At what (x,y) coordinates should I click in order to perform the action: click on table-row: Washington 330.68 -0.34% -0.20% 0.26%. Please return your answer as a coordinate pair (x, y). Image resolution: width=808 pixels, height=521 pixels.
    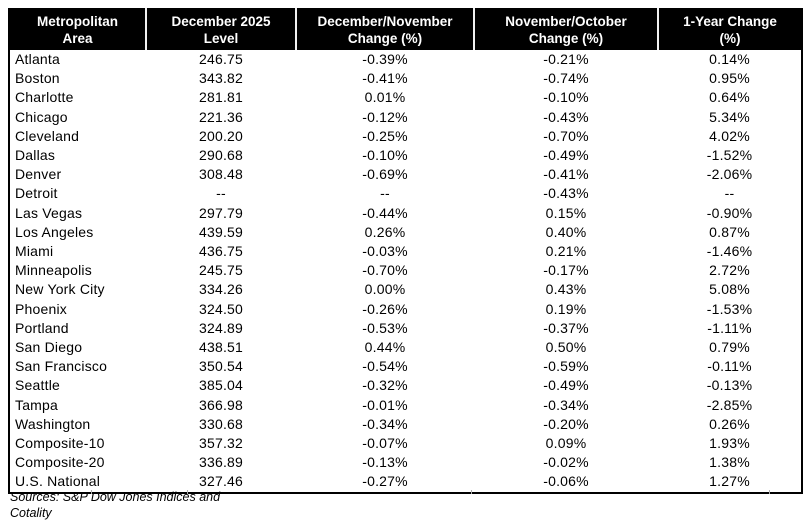
    Looking at the image, I should click on (405, 424).